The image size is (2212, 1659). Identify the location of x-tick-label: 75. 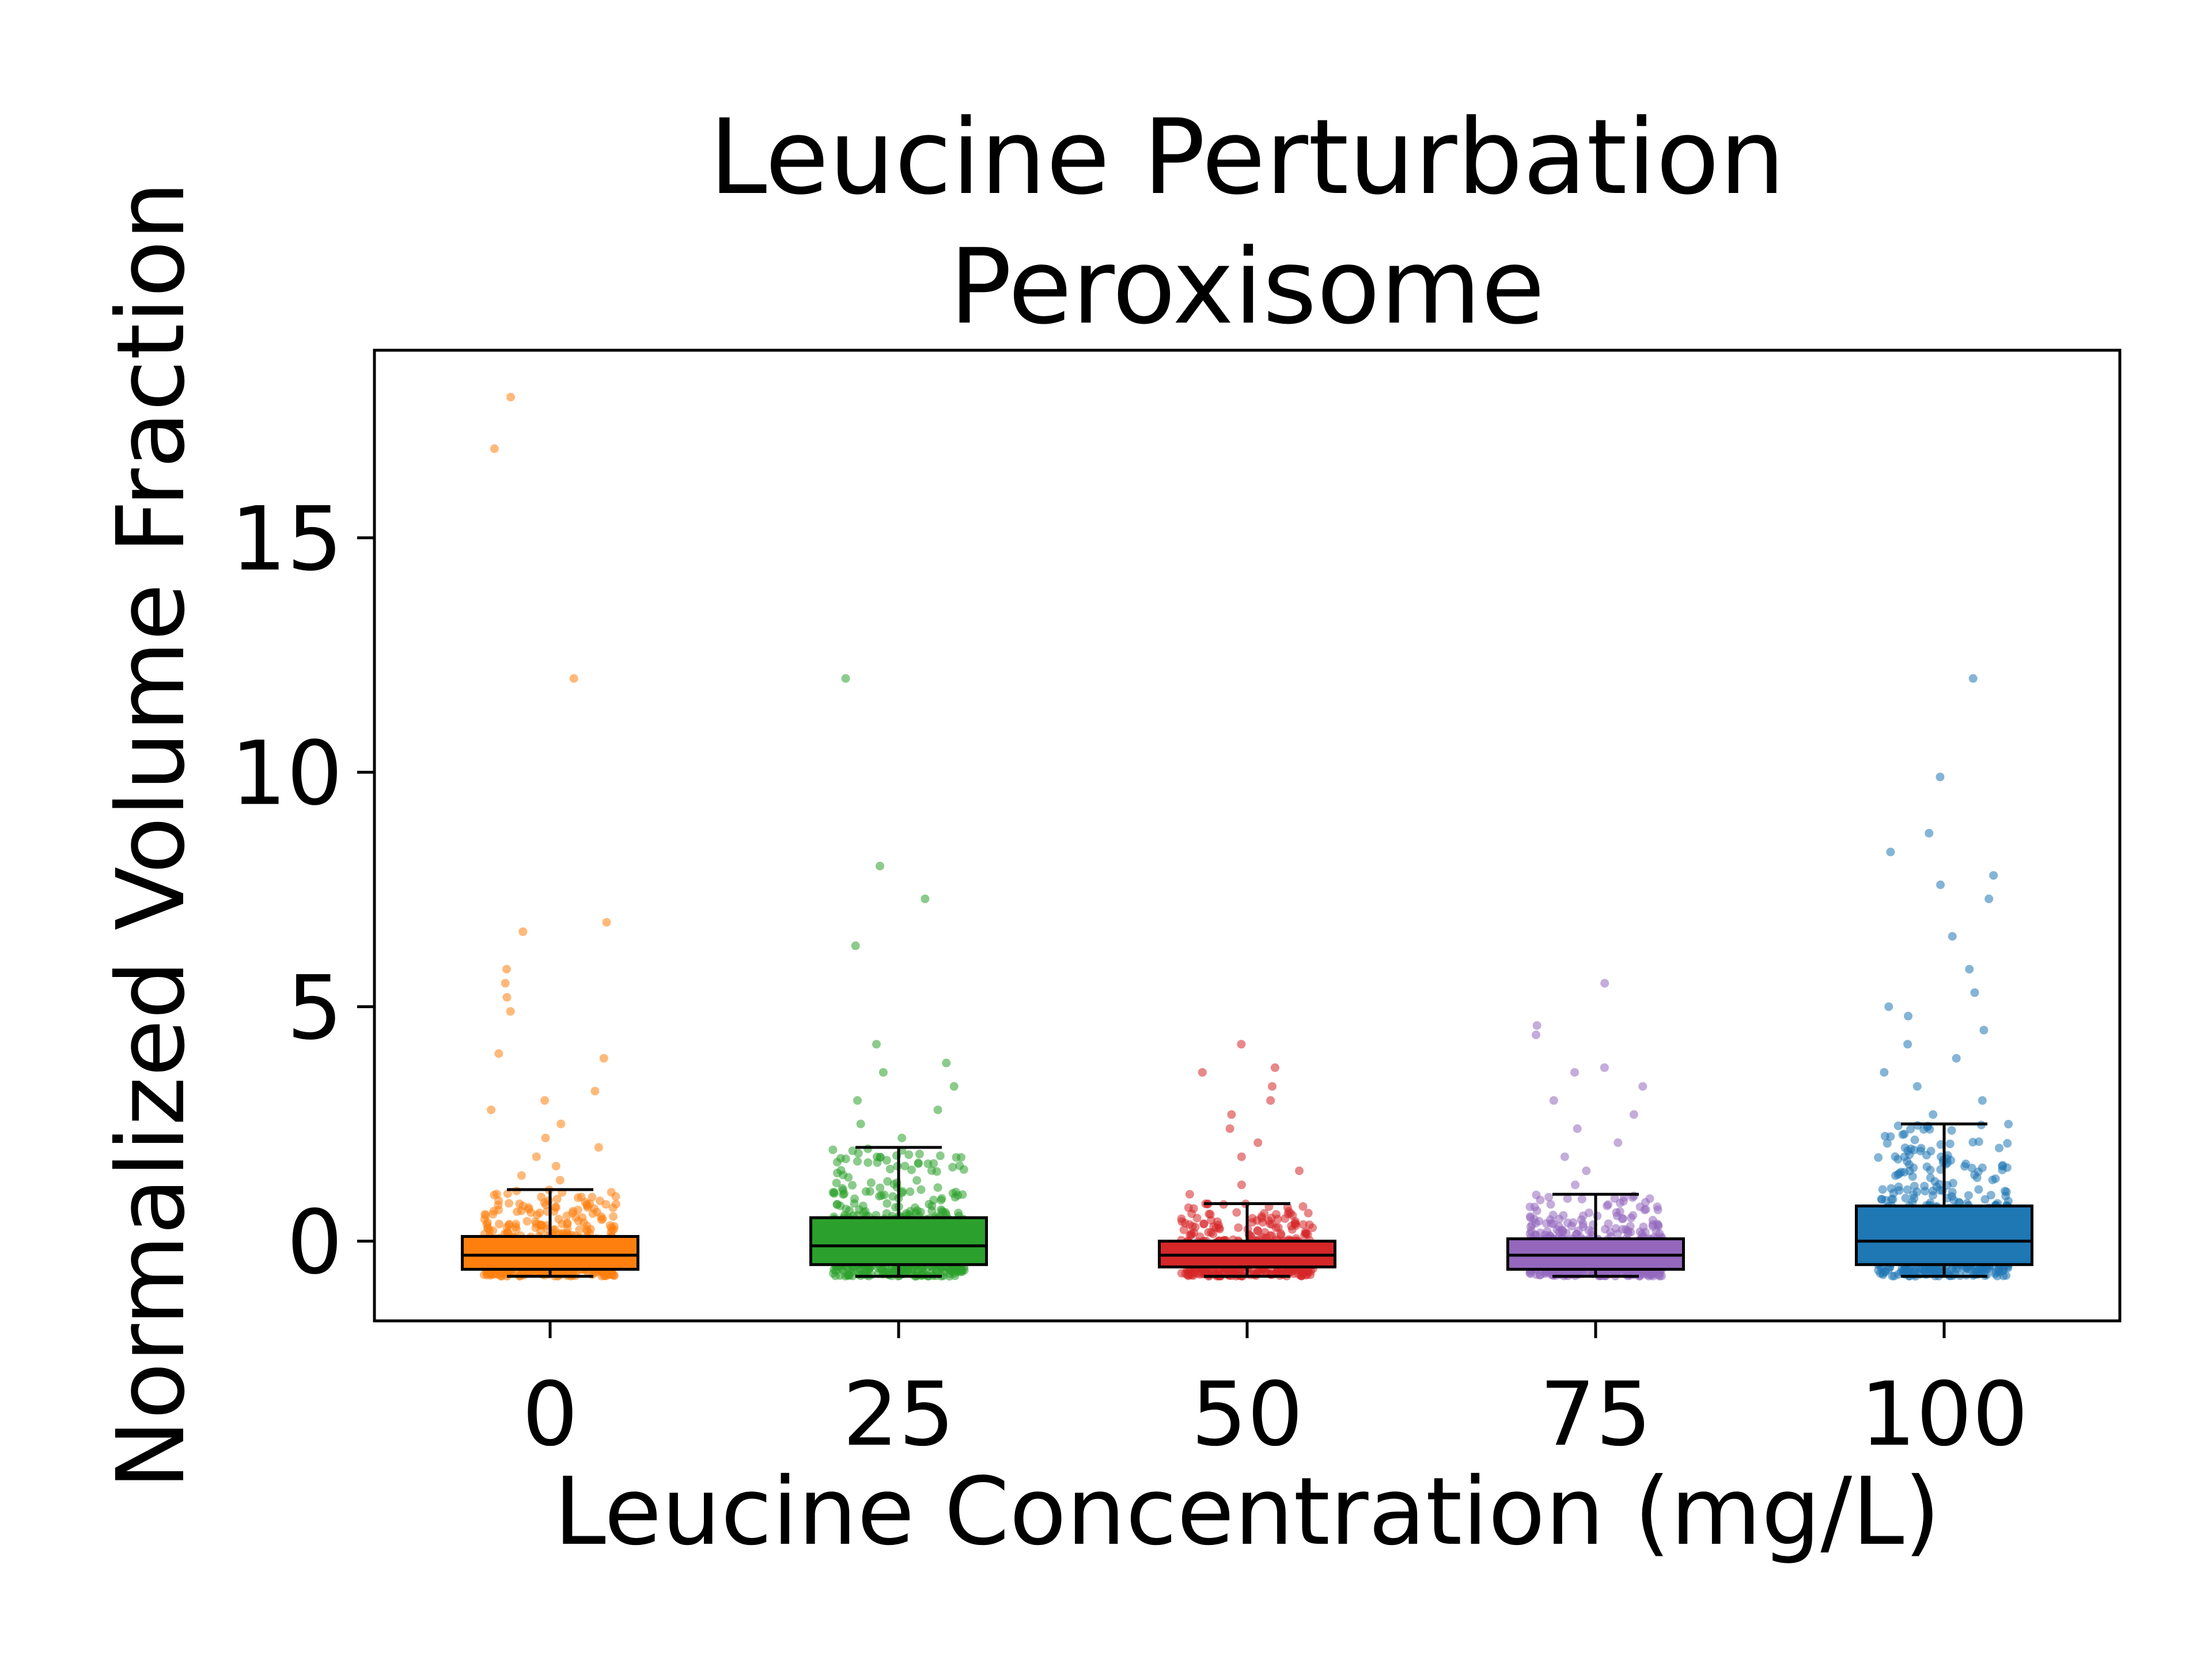
(1596, 1414).